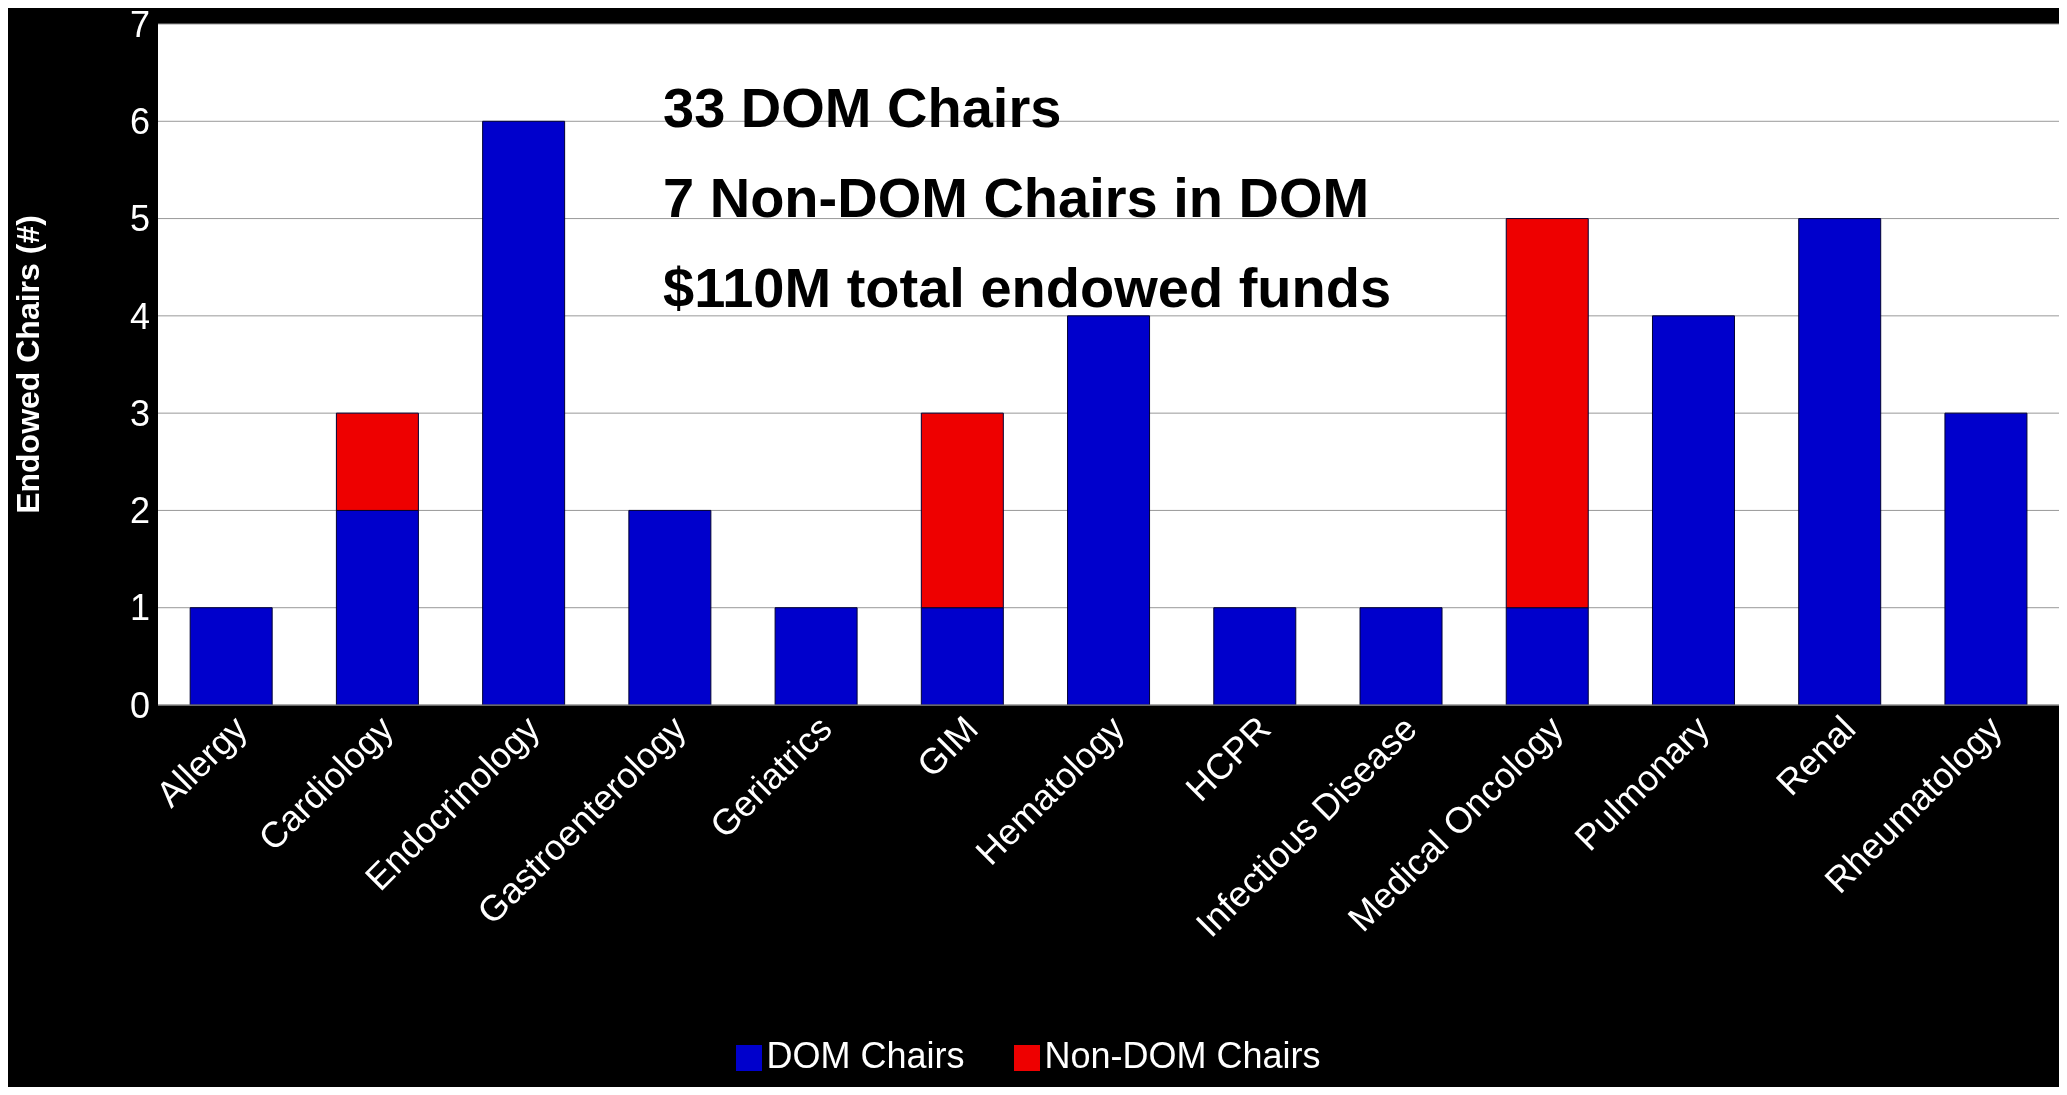 This screenshot has width=2067, height=1095. Describe the element at coordinates (139, 316) in the screenshot. I see `y-tick-label: 4` at that location.